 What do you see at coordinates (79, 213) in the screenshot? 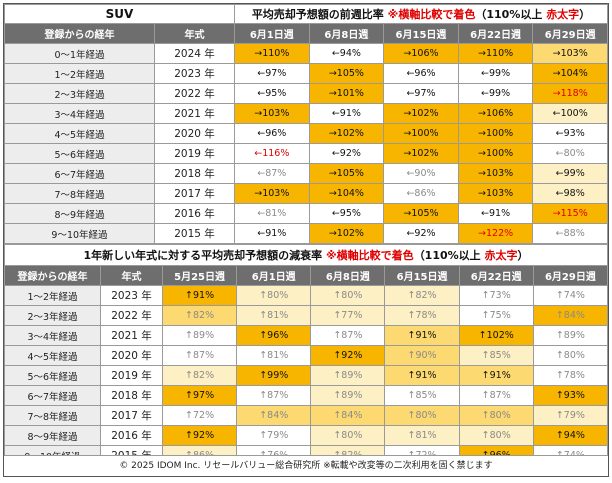
I see `row-age-label: 8～9年経過` at bounding box center [79, 213].